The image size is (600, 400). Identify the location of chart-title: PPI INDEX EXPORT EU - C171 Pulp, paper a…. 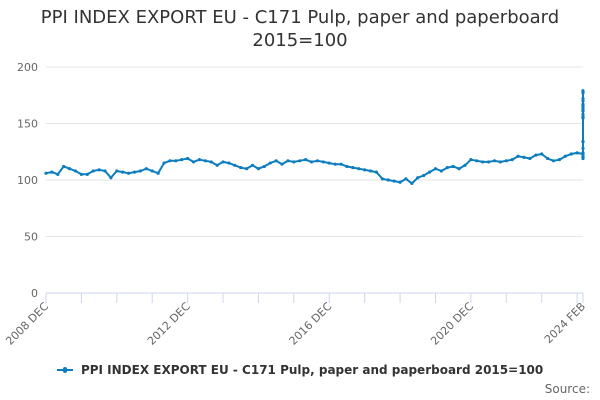
(300, 29).